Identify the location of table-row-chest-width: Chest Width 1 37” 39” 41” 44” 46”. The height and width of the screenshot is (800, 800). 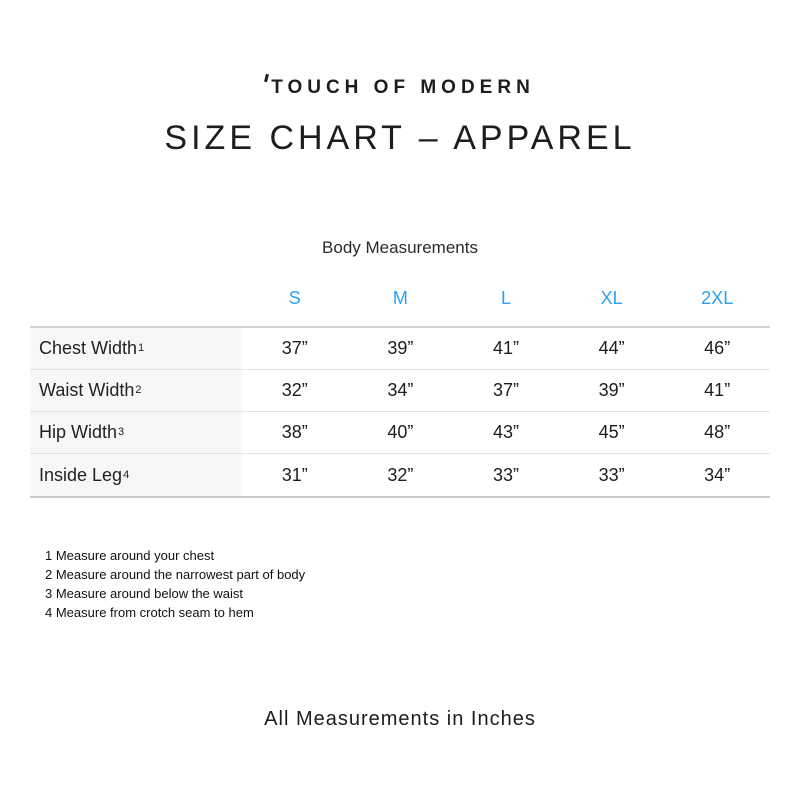
(400, 349).